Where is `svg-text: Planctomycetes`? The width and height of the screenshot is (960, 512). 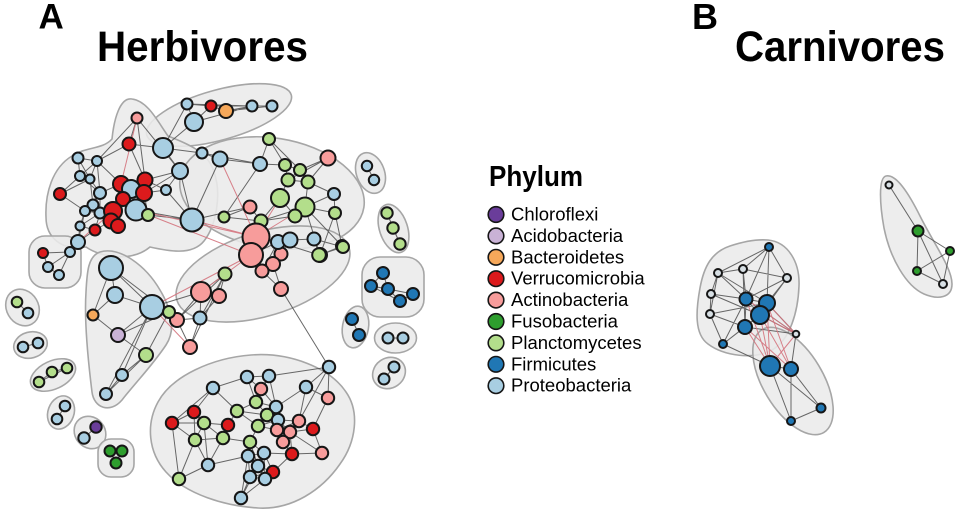 svg-text: Planctomycetes is located at coordinates (576, 342).